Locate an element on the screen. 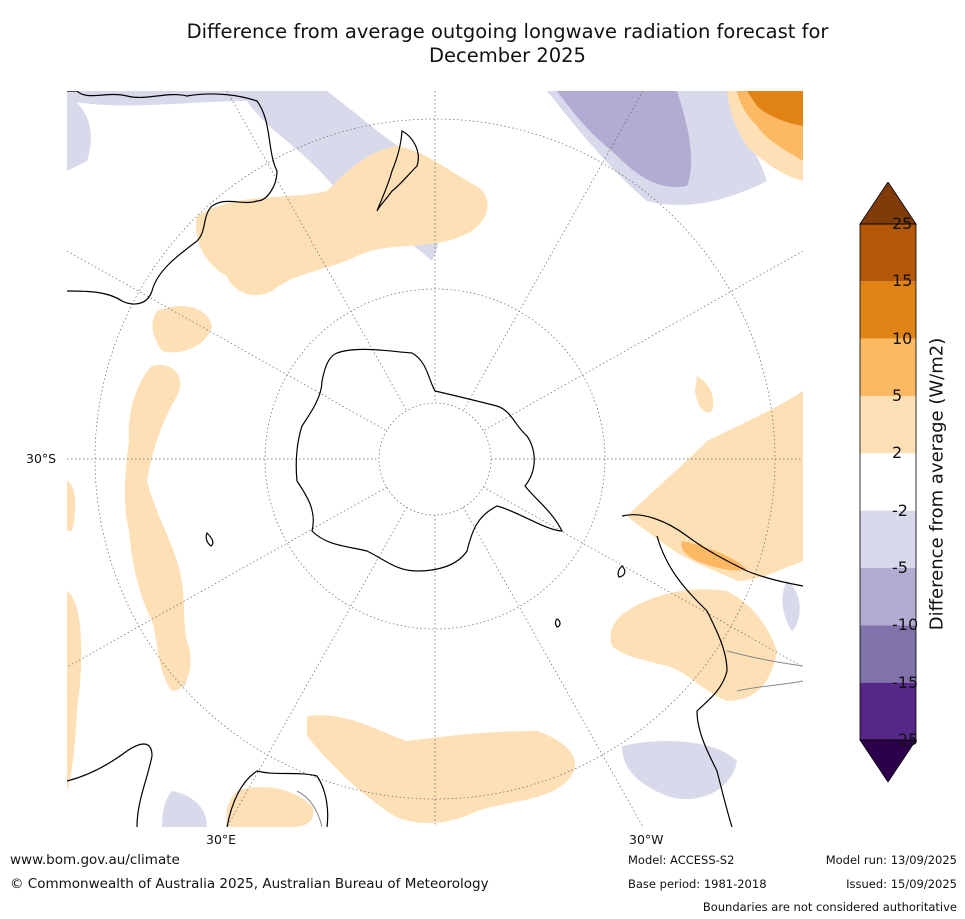 Image resolution: width=965 pixels, height=919 pixels. anomaly-purple is located at coordinates (624, 139).